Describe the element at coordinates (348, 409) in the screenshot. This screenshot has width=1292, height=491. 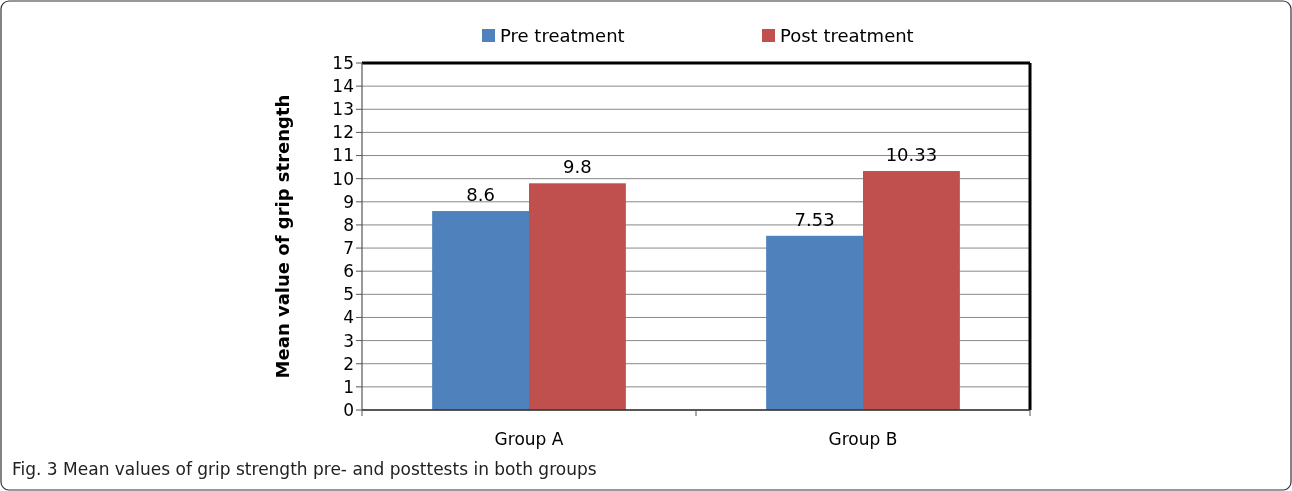
I see `y-tick-label: 0` at that location.